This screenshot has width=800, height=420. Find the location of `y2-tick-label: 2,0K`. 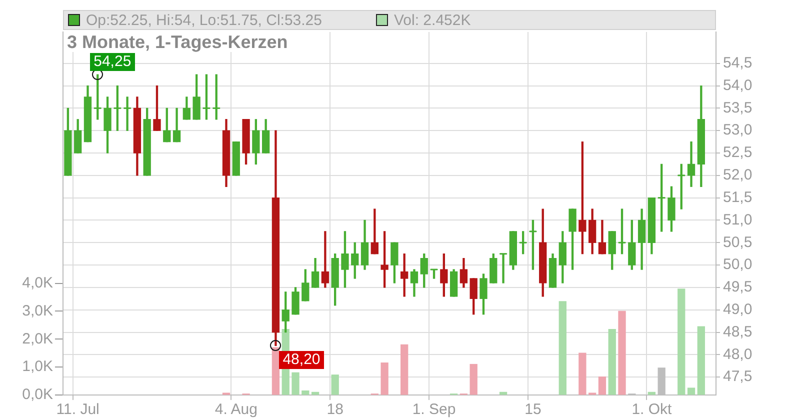

y2-tick-label: 2,0K is located at coordinates (37, 339).